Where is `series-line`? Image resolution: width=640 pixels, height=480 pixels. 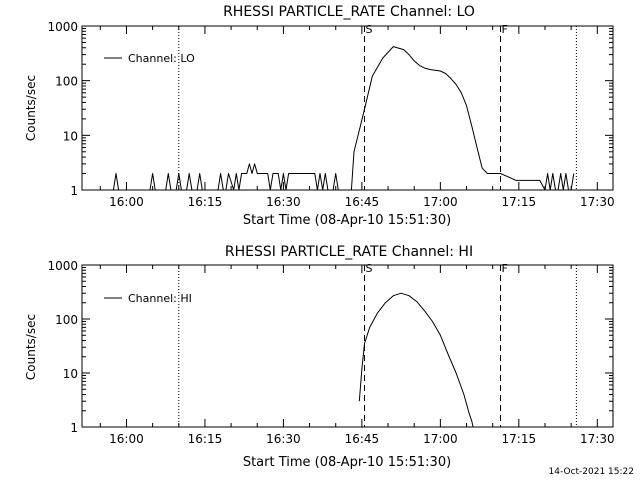 series-line is located at coordinates (416, 360).